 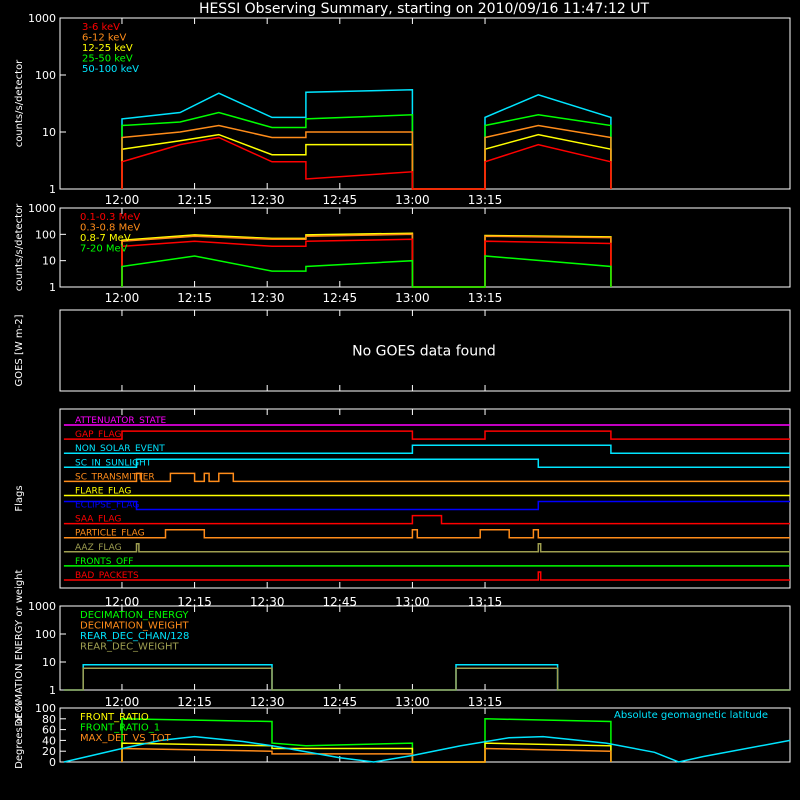 I want to click on y-axis-label: DECIMATION ENERGY or weight, so click(x=19, y=647).